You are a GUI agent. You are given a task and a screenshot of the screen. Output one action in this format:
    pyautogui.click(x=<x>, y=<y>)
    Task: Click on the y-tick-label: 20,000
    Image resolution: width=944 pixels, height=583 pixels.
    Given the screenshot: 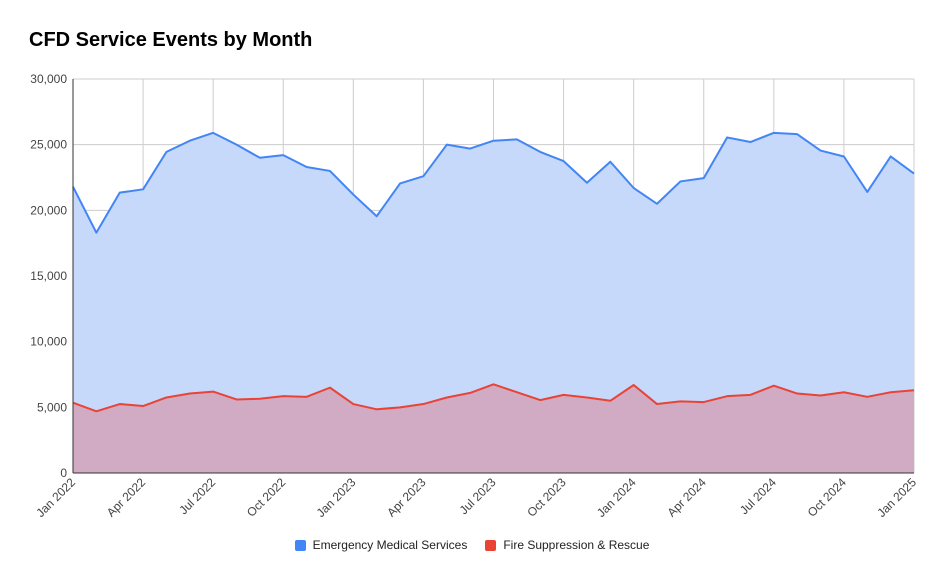 What is the action you would take?
    pyautogui.click(x=48, y=210)
    